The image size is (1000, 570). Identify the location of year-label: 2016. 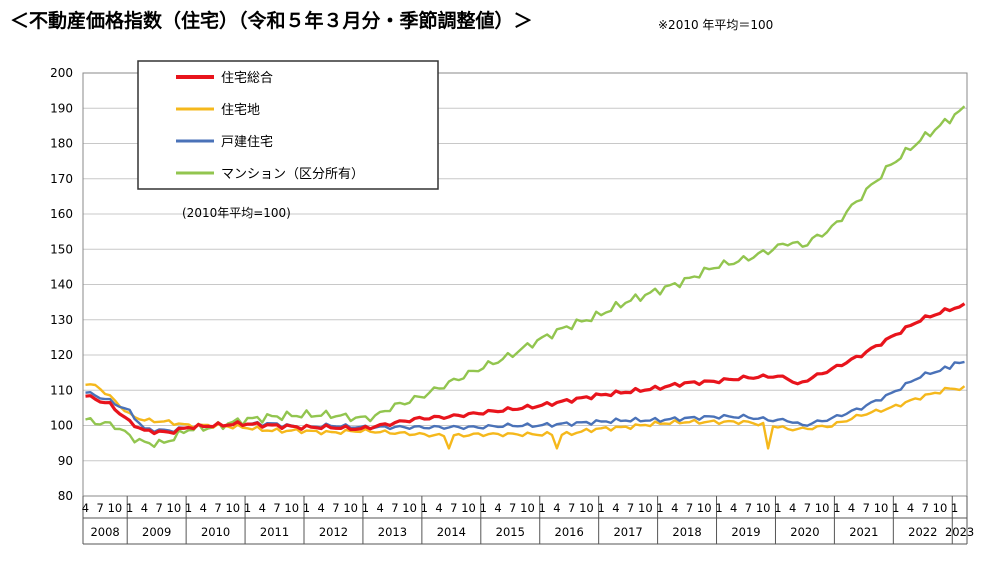
(569, 532).